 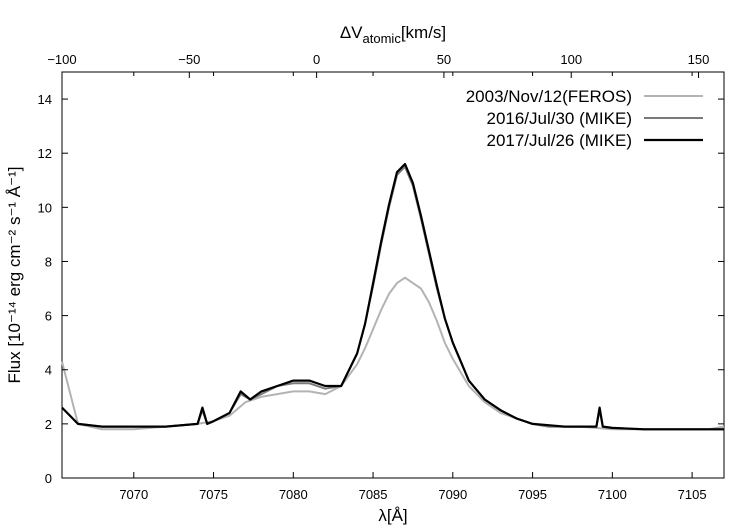 What do you see at coordinates (532, 494) in the screenshot?
I see `x-tick-label: 7095` at bounding box center [532, 494].